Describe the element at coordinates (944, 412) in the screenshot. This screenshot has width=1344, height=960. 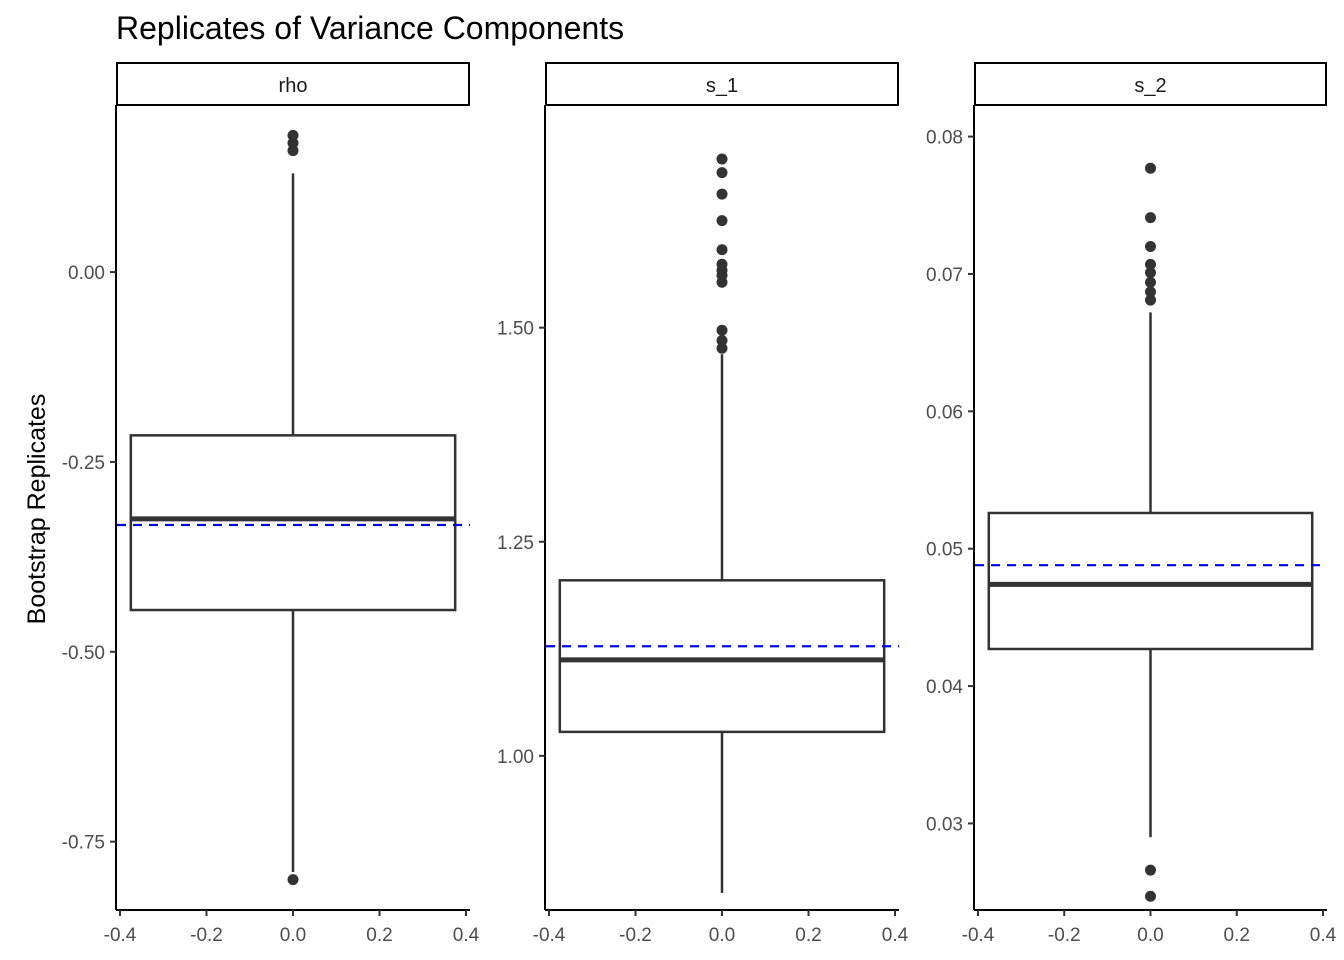
I see `y-tick-label: 0.06` at that location.